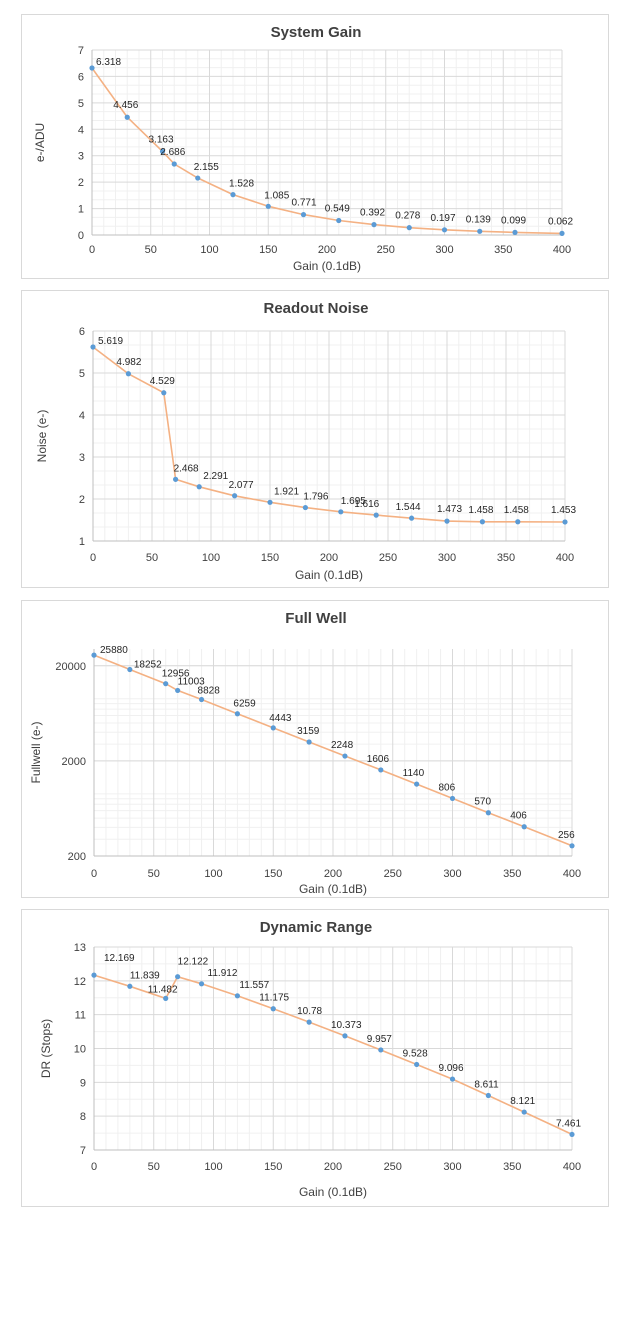 The image size is (640, 1330). I want to click on data-label: 10.78, so click(309, 1011).